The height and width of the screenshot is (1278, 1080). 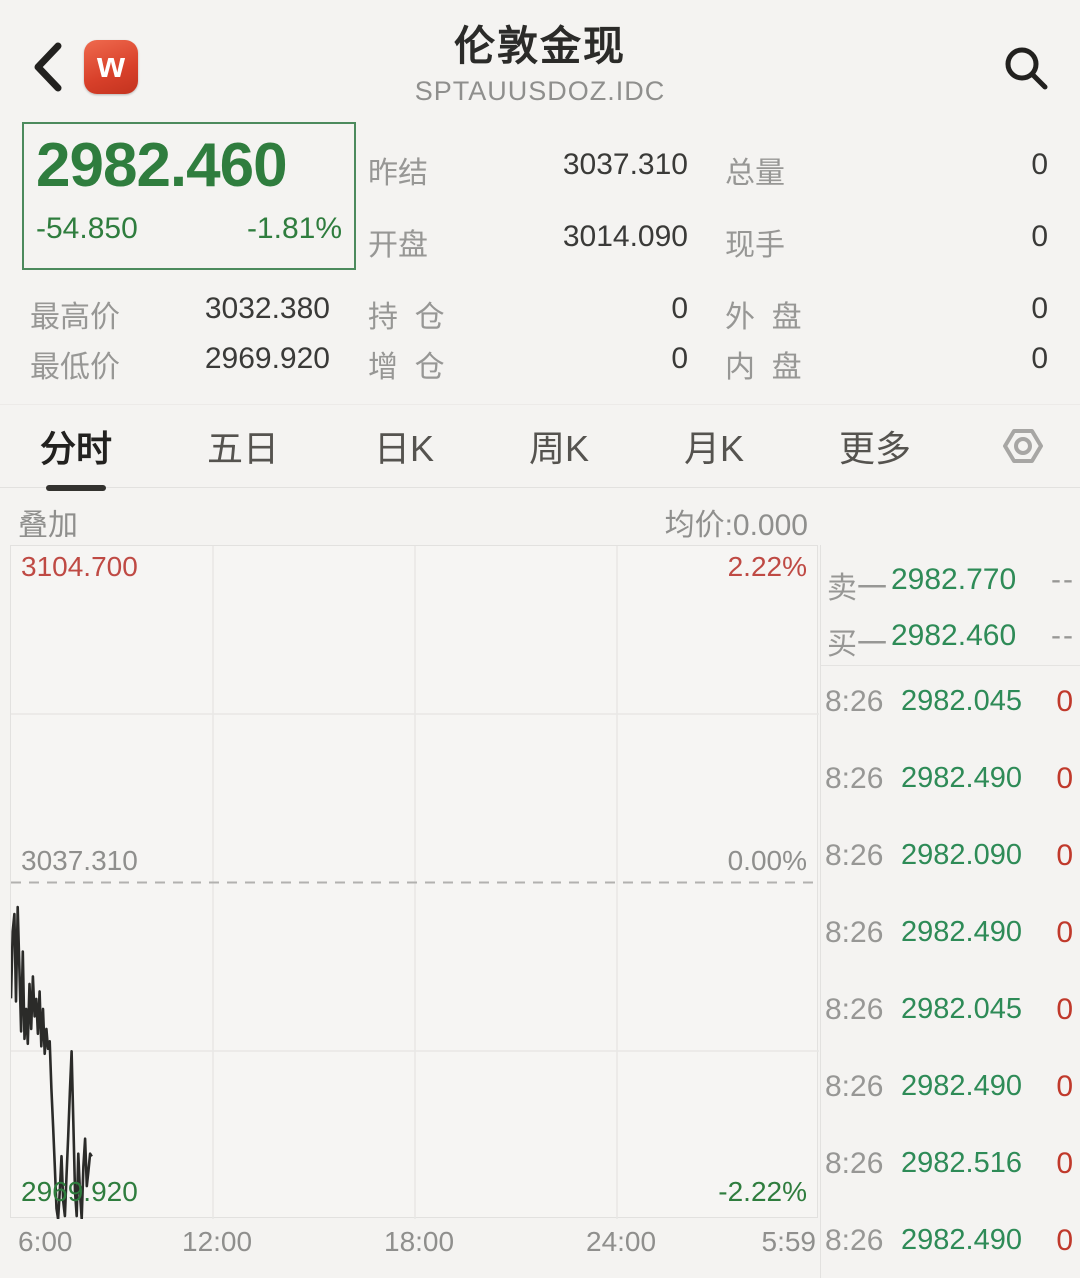 I want to click on search-button, so click(x=1026, y=68).